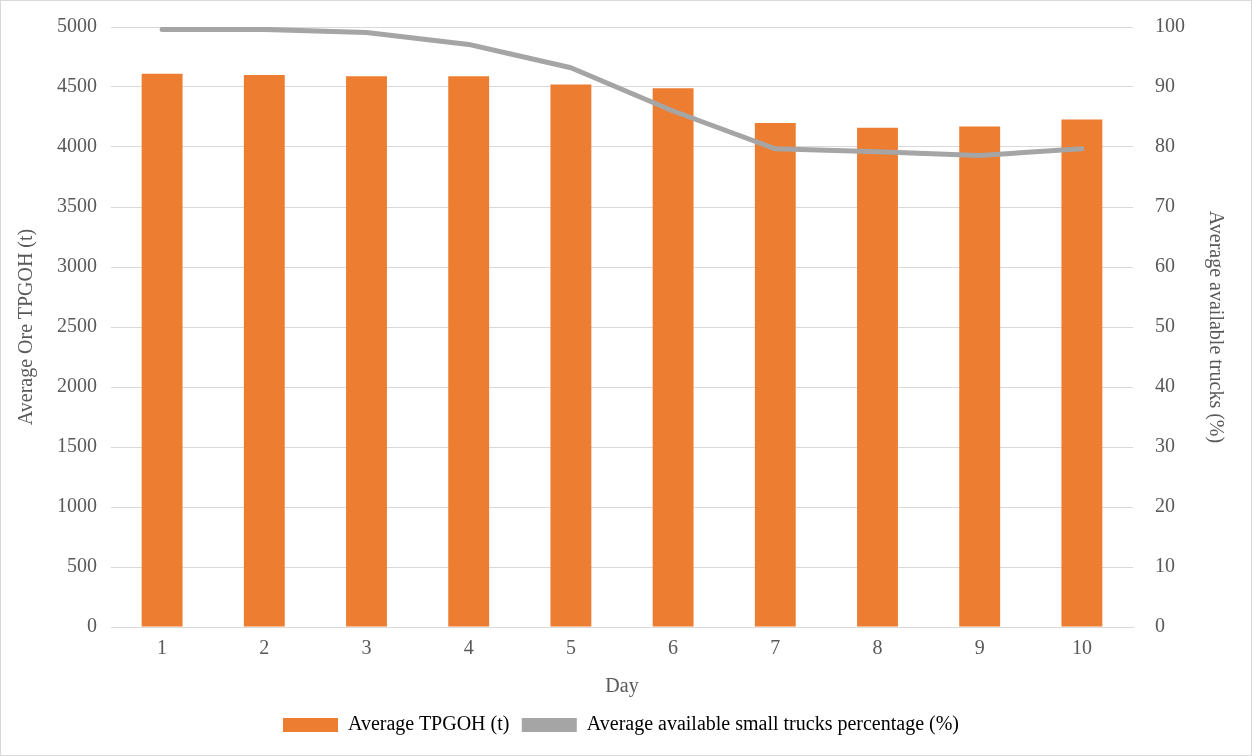 Image resolution: width=1252 pixels, height=756 pixels. I want to click on y-tick-label: 3500, so click(77, 205).